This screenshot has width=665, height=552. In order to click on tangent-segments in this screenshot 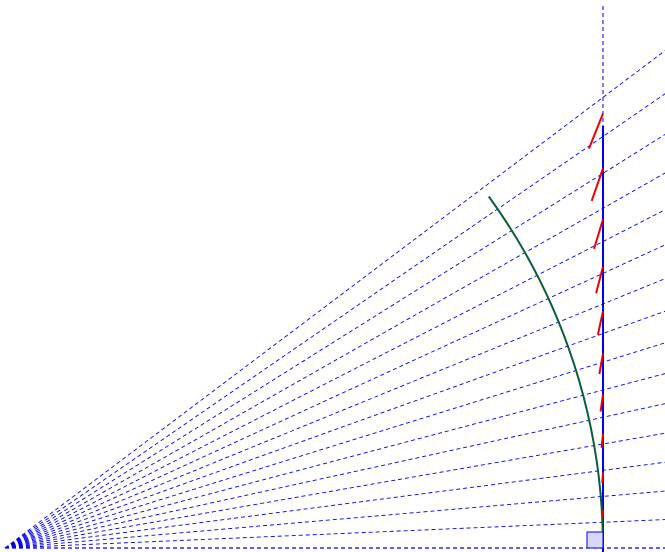, I will do `click(596, 315)`.